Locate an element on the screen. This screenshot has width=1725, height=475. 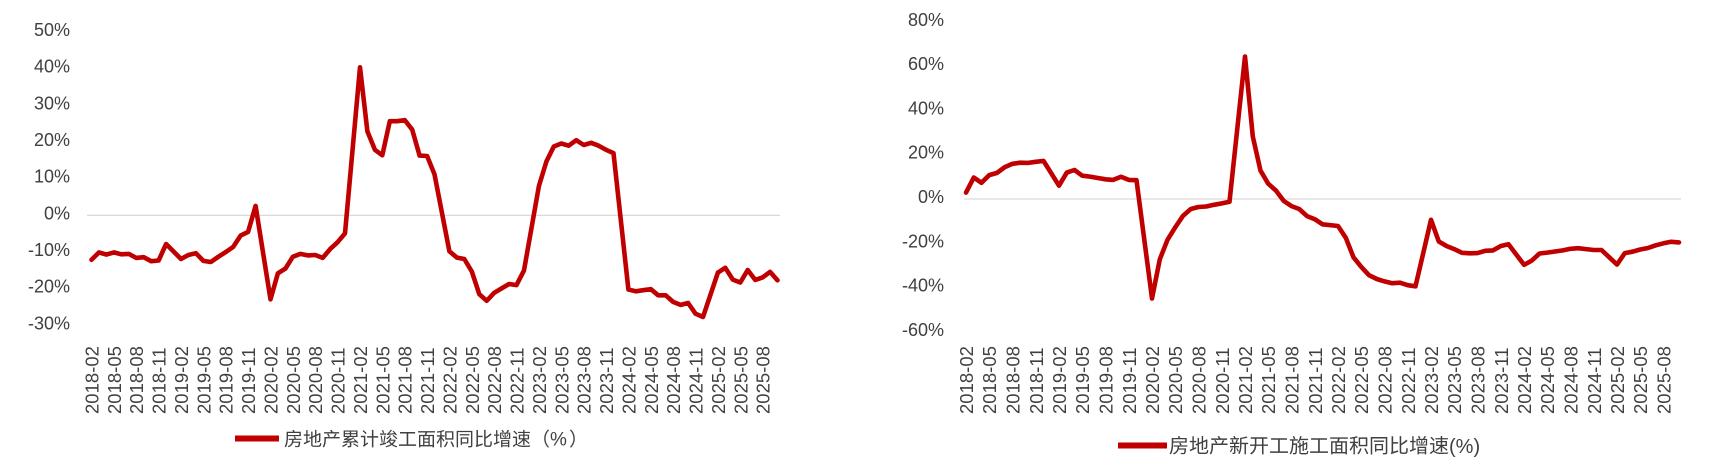
svg-text: 30% is located at coordinates (52, 103).